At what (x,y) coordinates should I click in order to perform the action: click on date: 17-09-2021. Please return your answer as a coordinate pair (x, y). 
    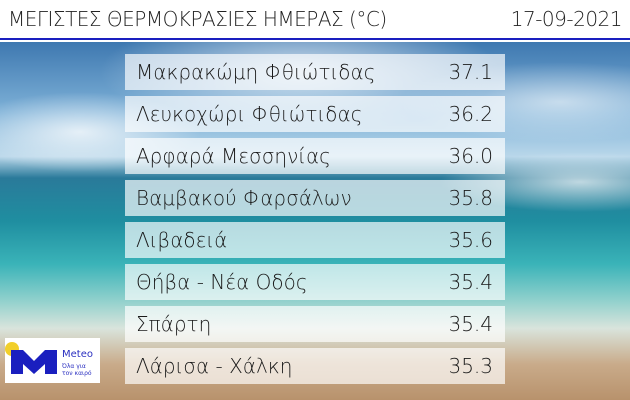
    Looking at the image, I should click on (566, 19).